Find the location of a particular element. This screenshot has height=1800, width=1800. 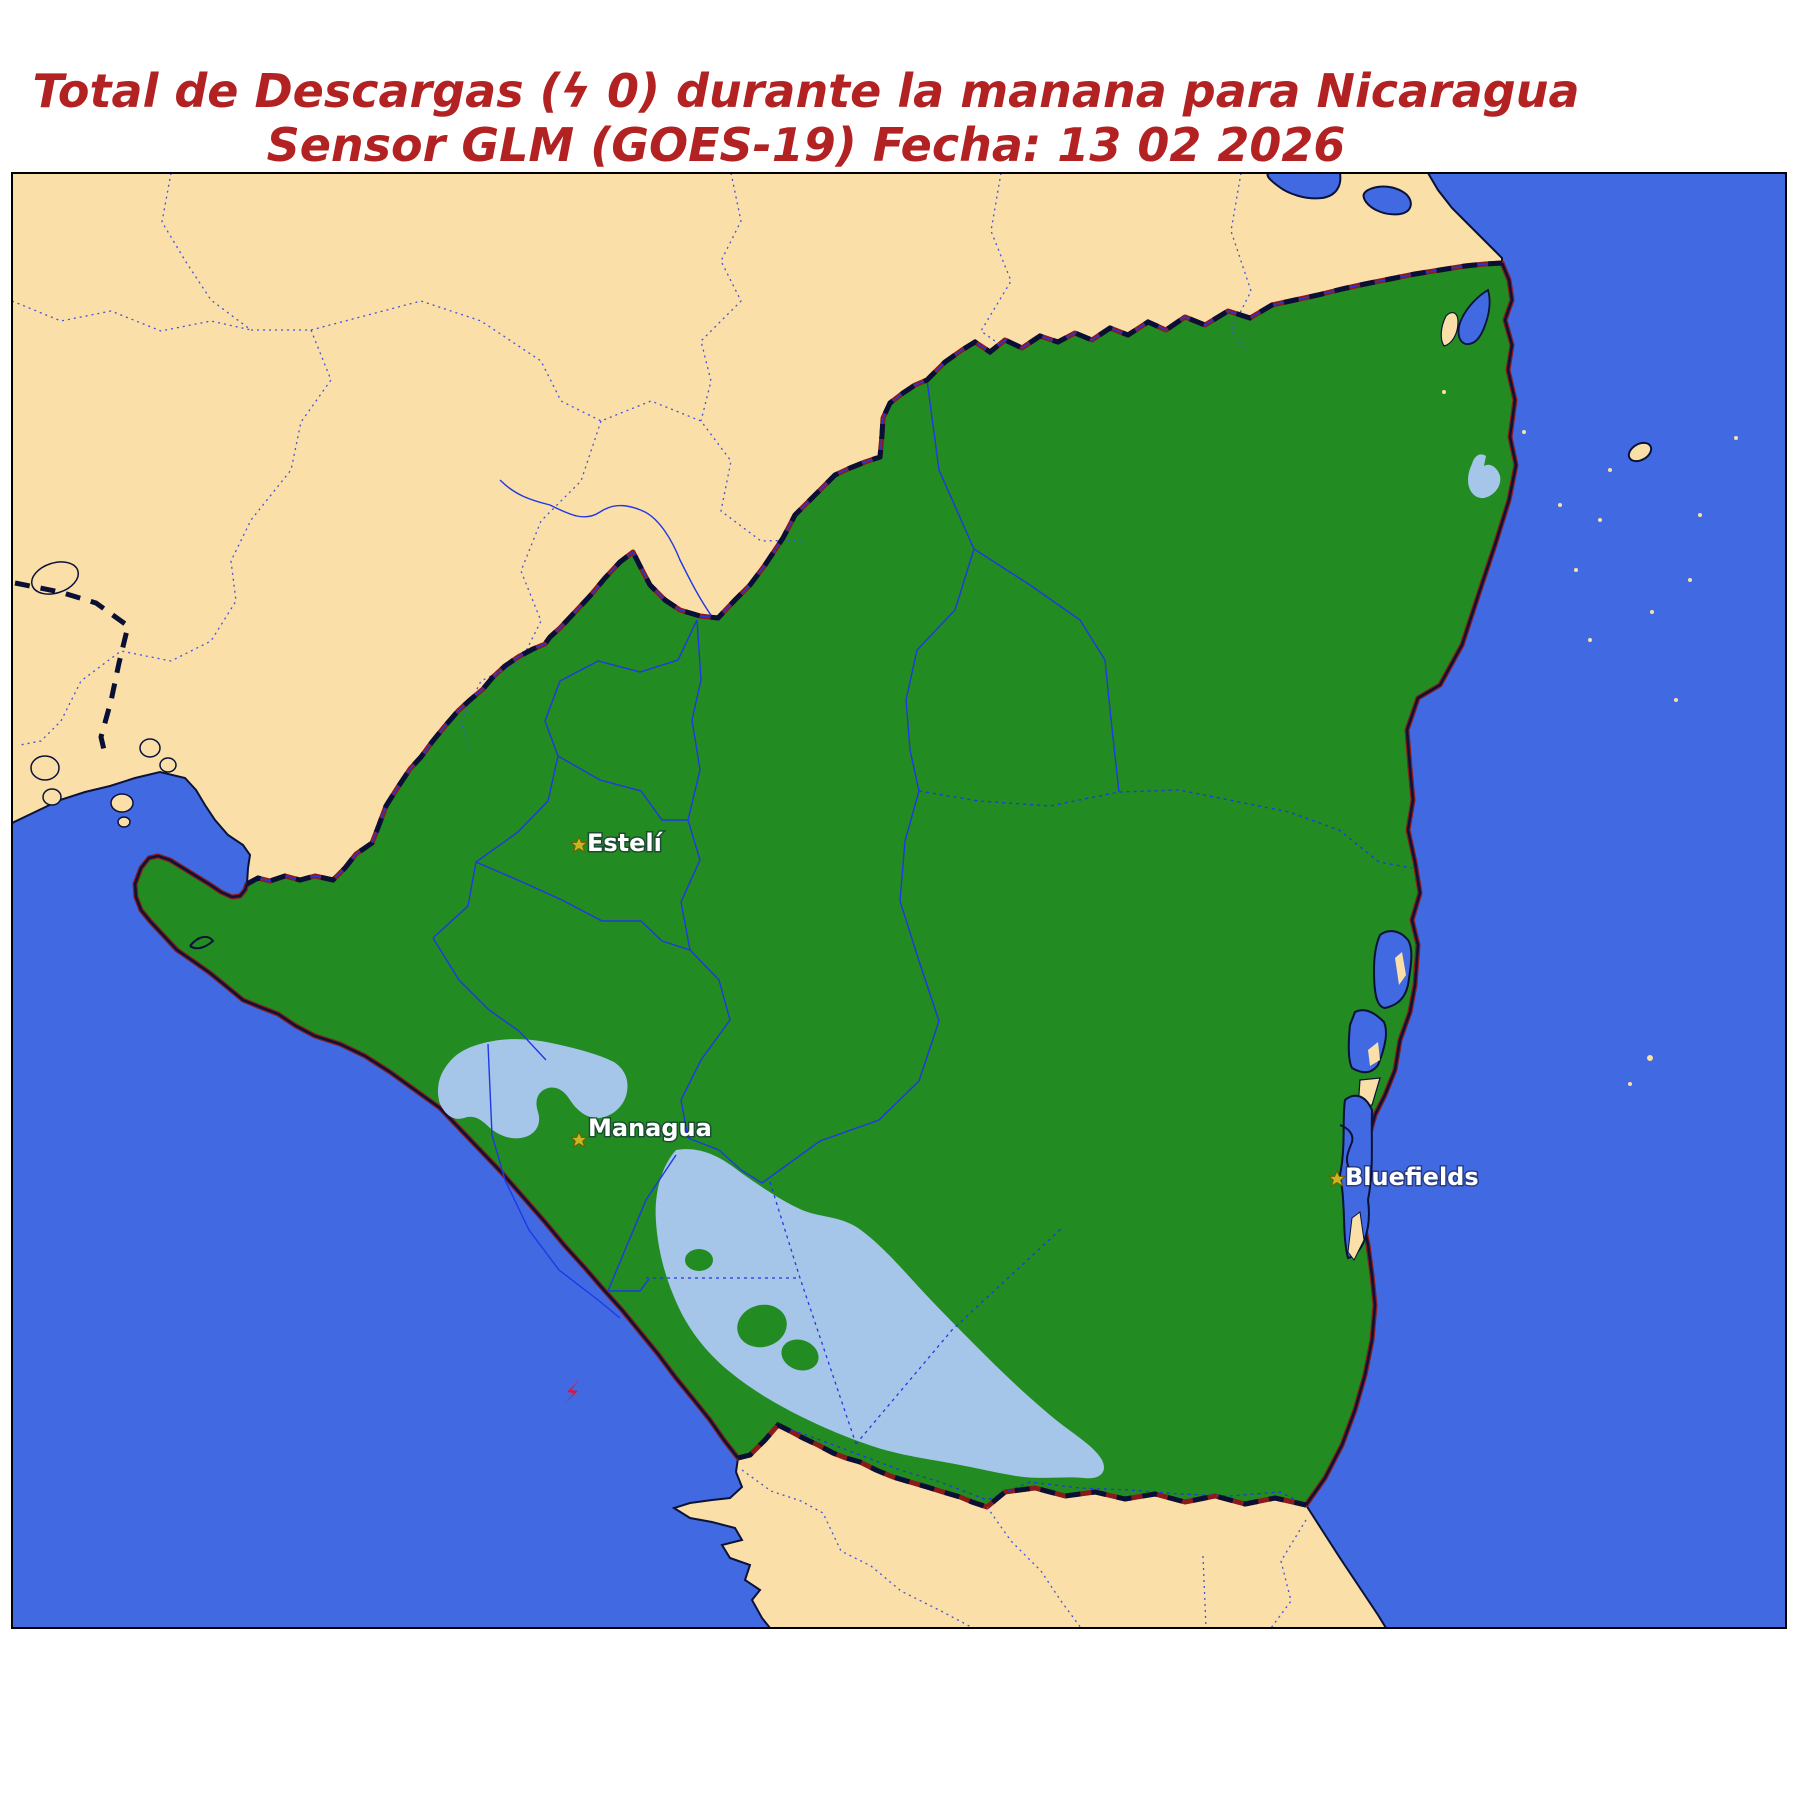

northeast-lagoon is located at coordinates (1484, 476).